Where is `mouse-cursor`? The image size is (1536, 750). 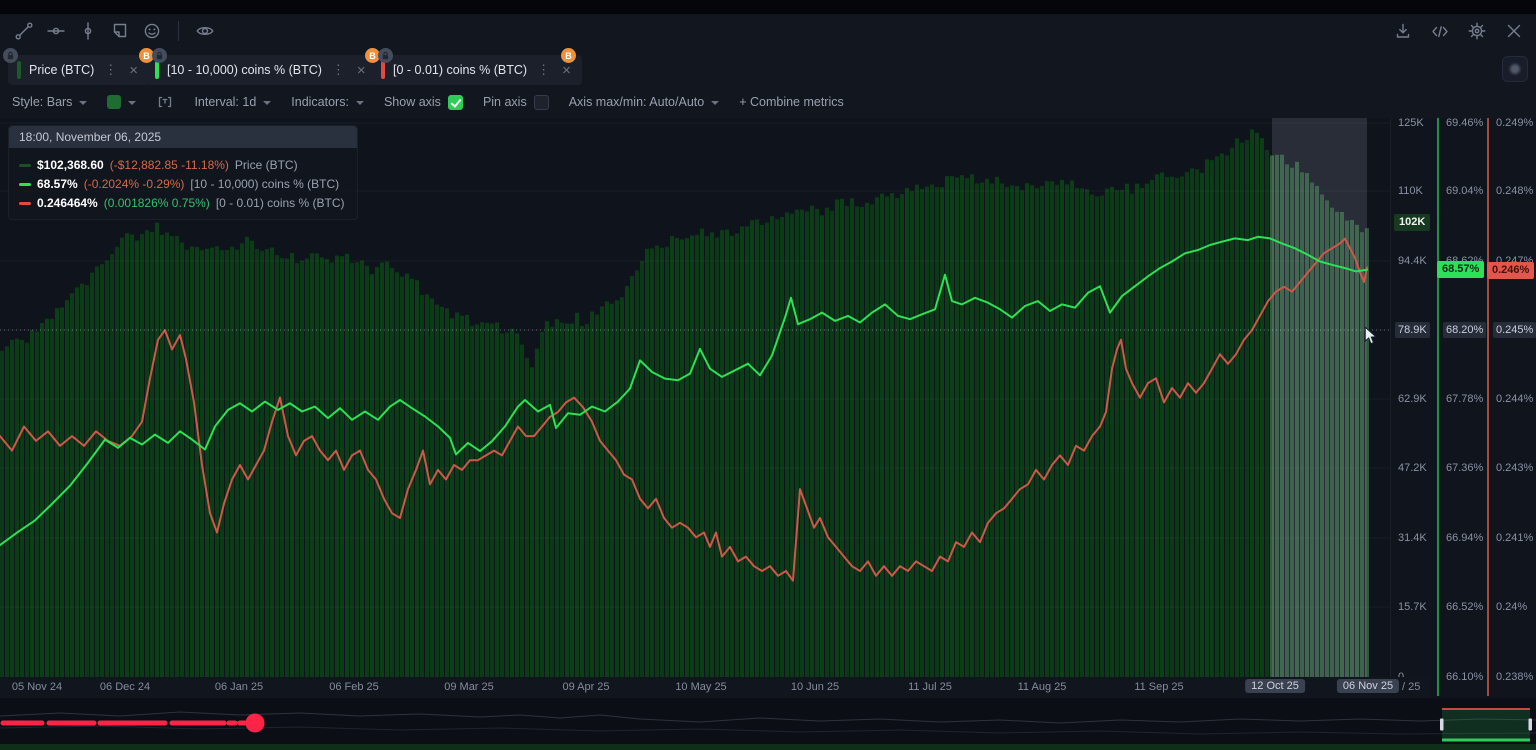 mouse-cursor is located at coordinates (1371, 338).